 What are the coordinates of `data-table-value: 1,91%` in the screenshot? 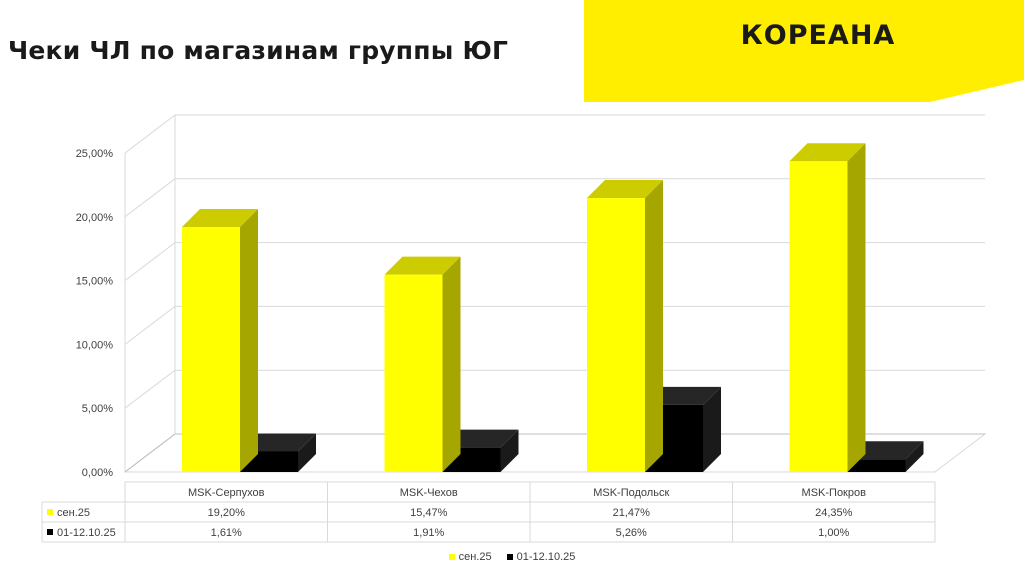 It's located at (428, 533).